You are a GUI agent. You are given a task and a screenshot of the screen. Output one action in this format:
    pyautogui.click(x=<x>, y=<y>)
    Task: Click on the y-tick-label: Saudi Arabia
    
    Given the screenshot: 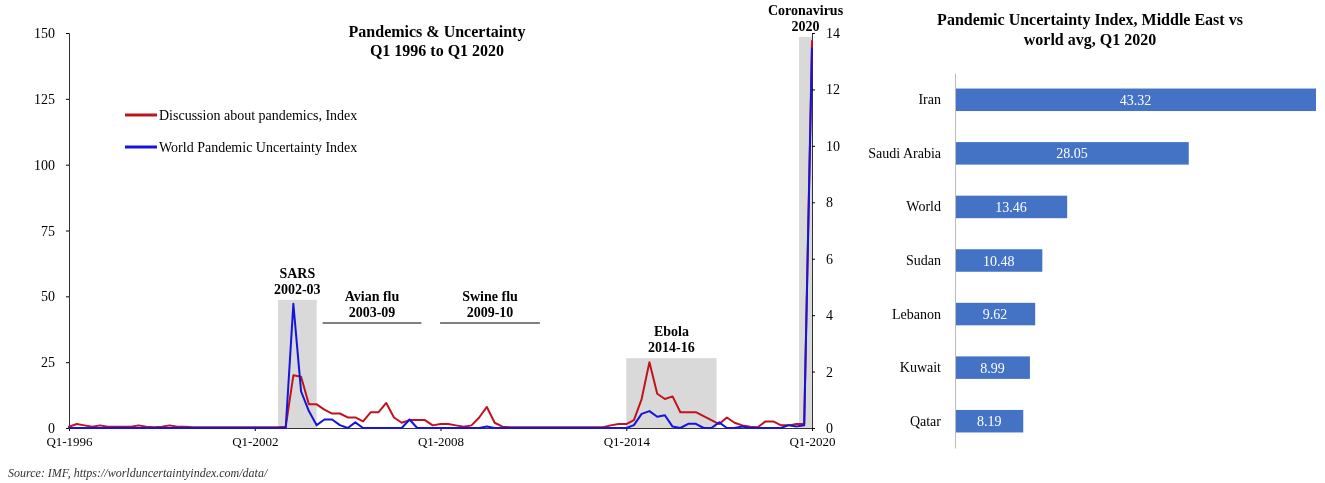 What is the action you would take?
    pyautogui.click(x=905, y=153)
    